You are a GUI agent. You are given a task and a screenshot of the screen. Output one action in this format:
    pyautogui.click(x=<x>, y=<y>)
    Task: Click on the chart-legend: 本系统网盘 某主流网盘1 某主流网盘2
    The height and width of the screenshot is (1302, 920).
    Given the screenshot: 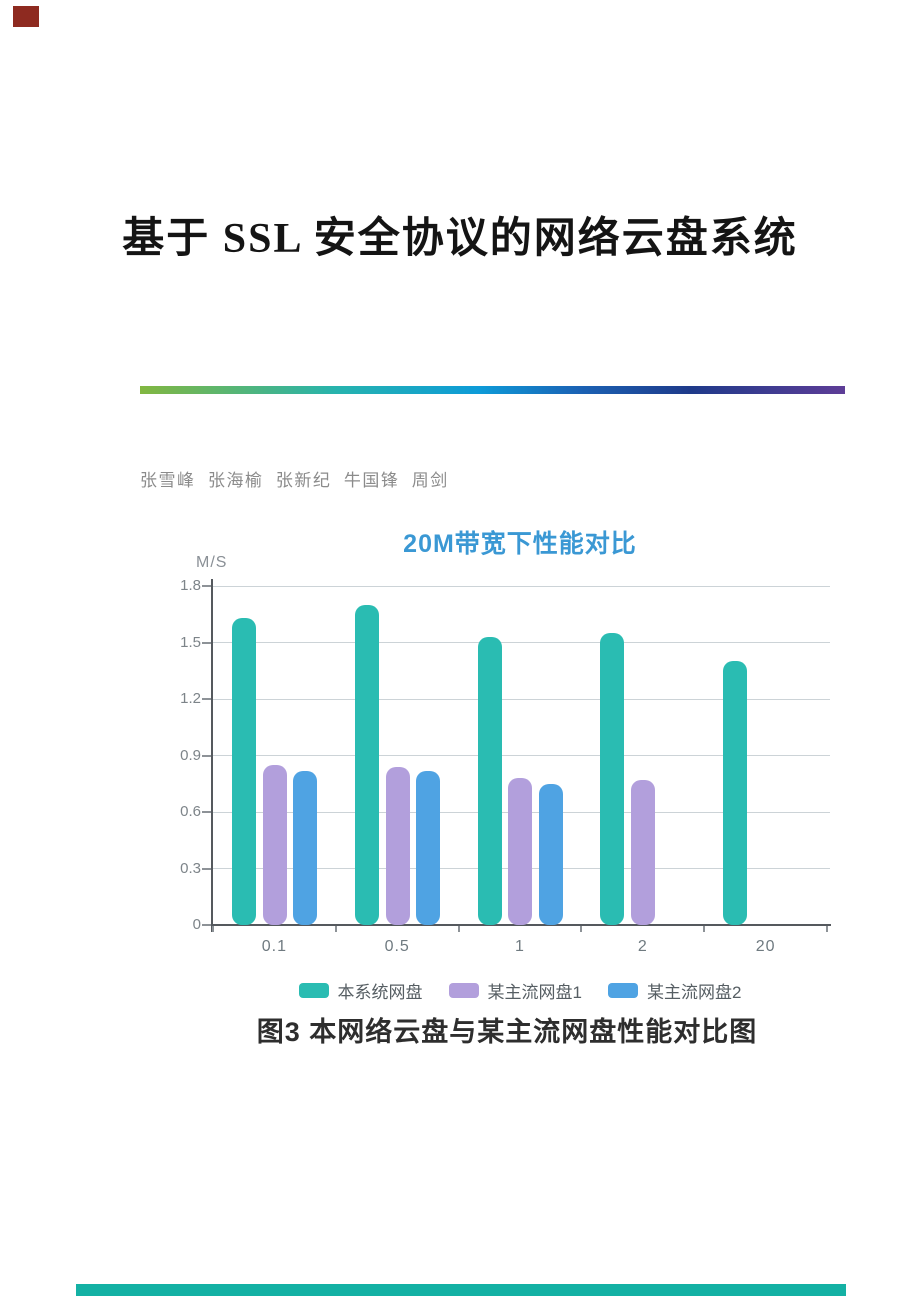 What is the action you would take?
    pyautogui.click(x=520, y=990)
    